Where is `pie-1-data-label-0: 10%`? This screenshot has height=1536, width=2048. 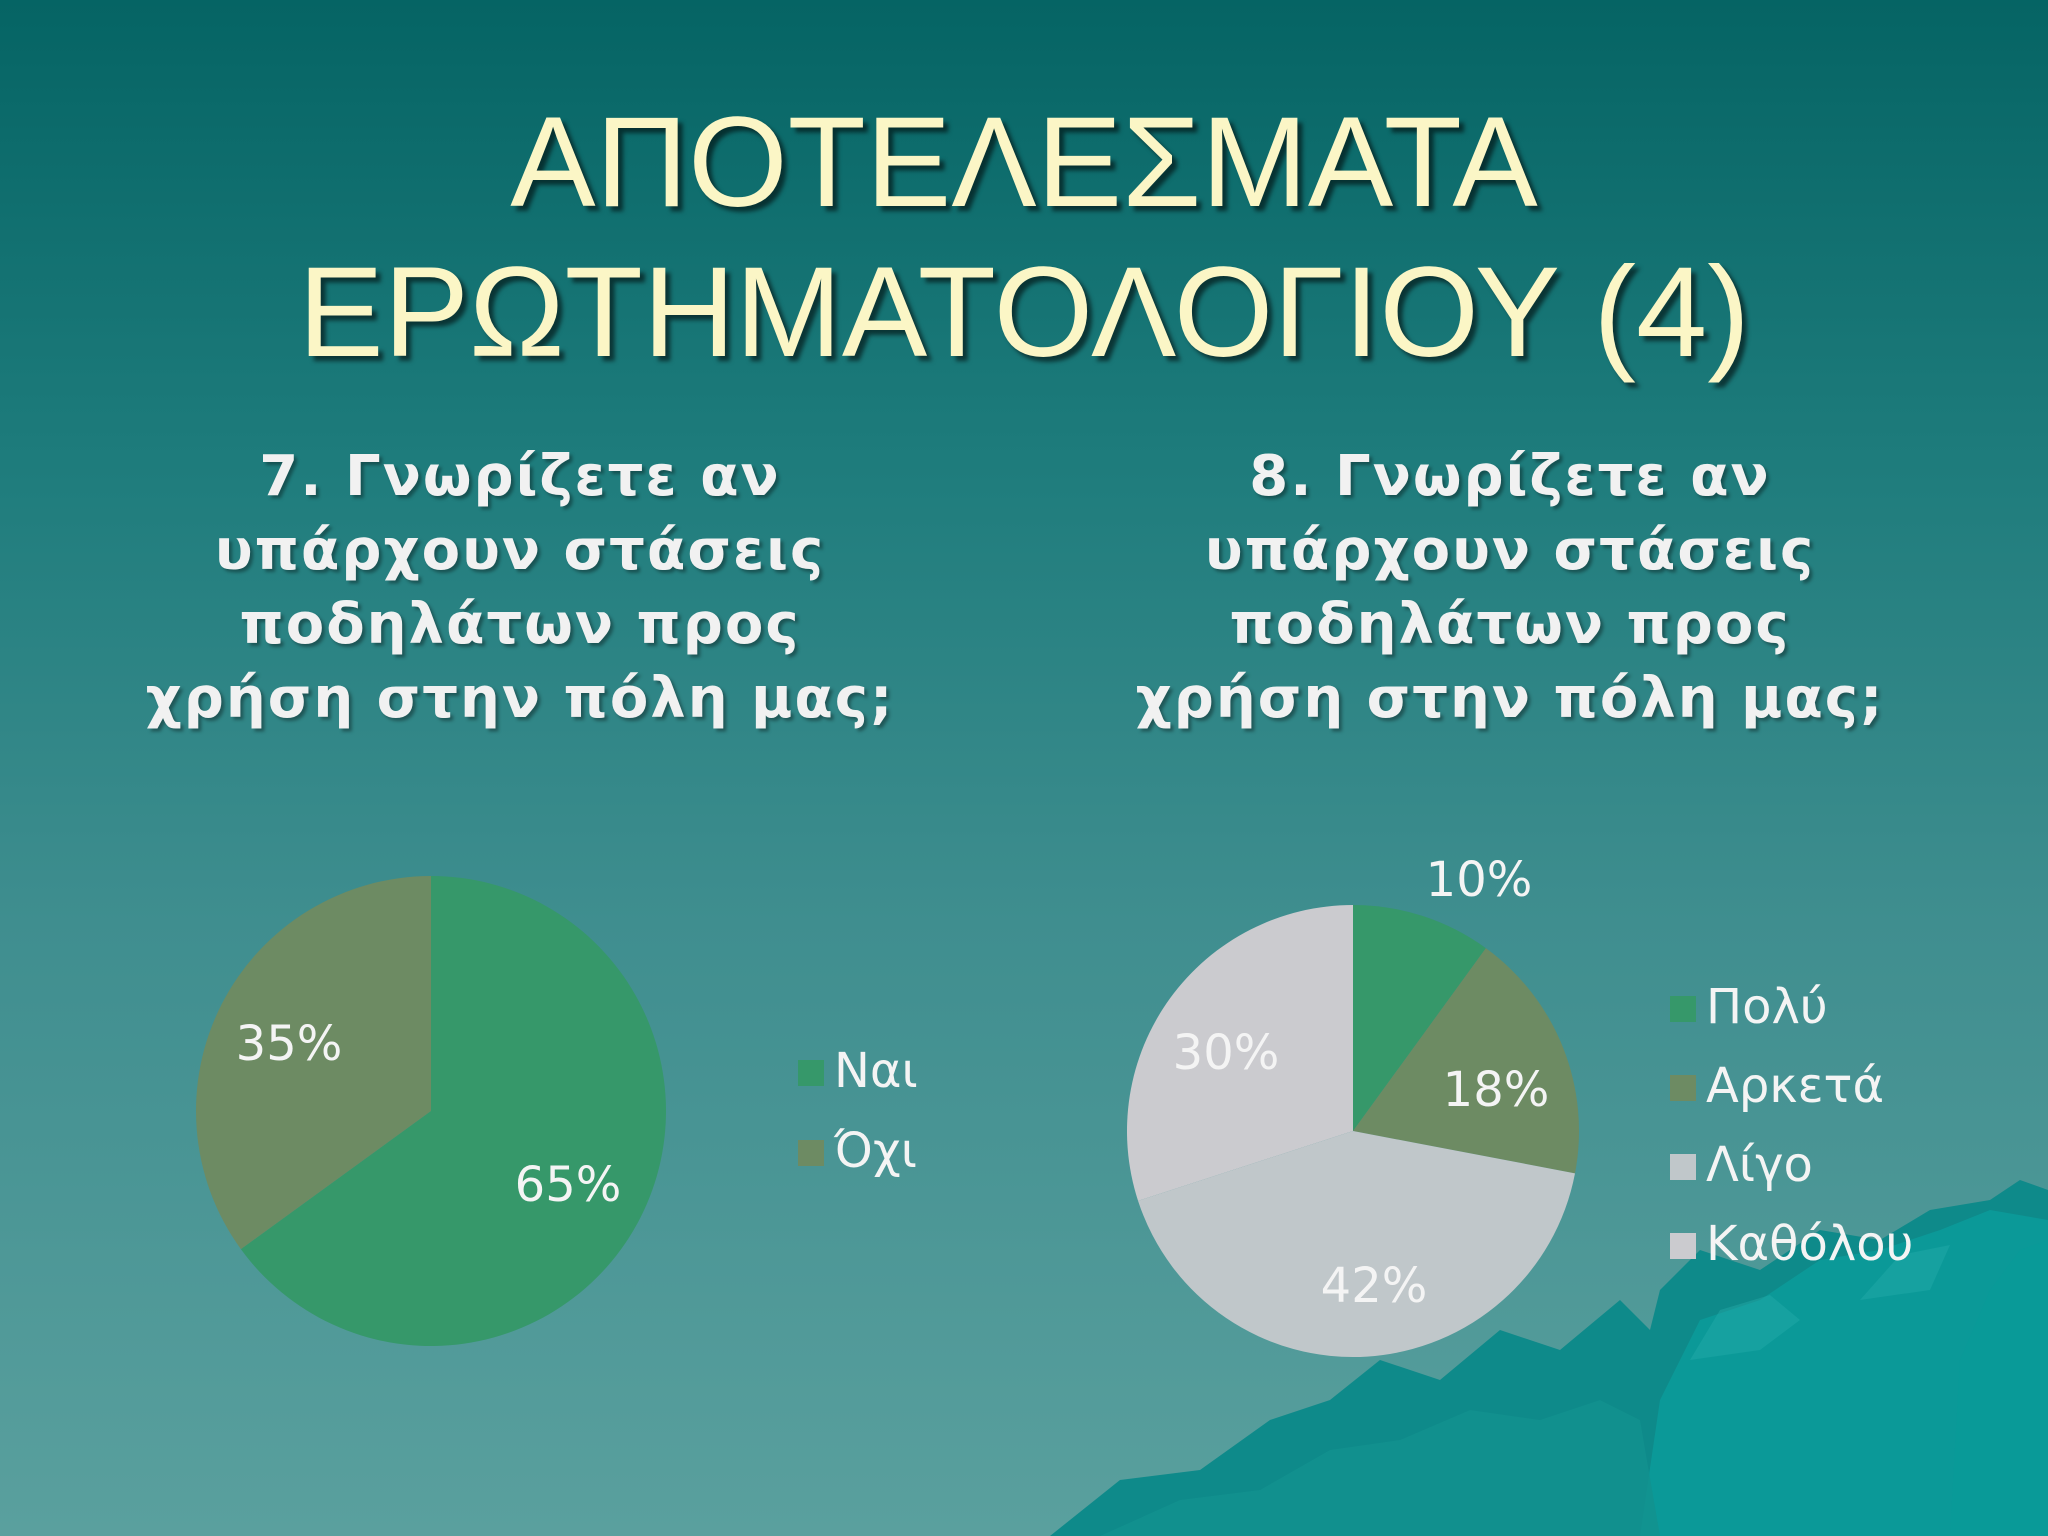 pie-1-data-label-0: 10% is located at coordinates (1479, 880).